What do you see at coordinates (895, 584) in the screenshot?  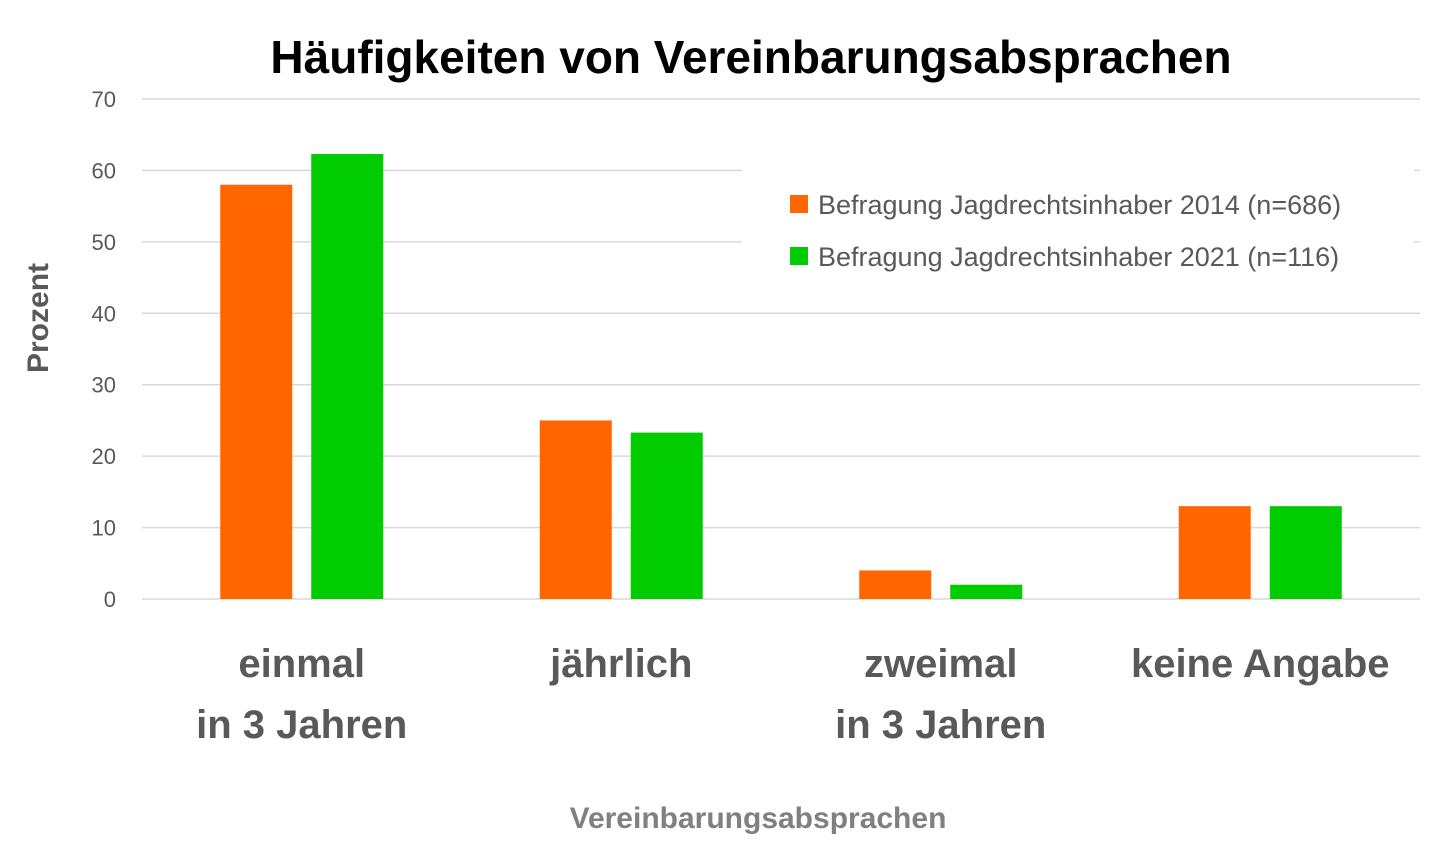 I see `bar-series1-cat3` at bounding box center [895, 584].